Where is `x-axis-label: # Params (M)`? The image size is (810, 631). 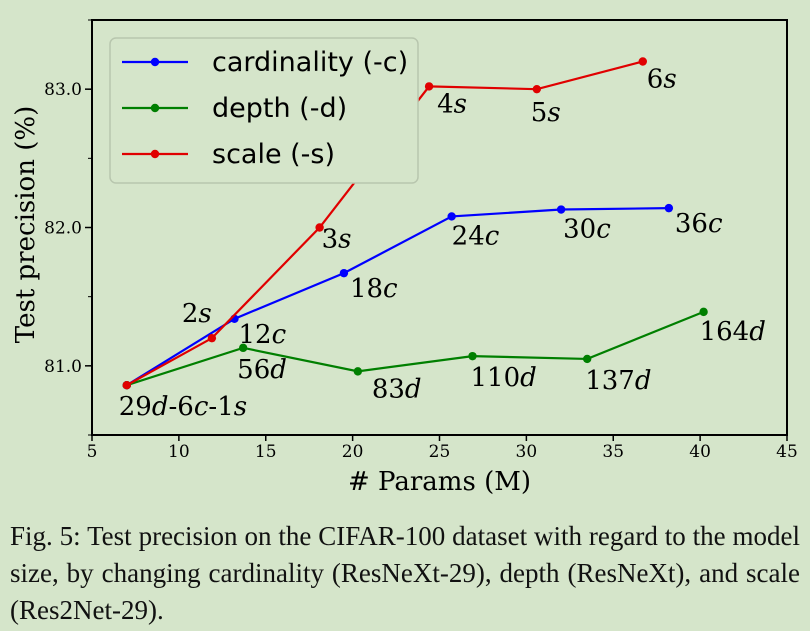
x-axis-label: # Params (M) is located at coordinates (439, 482).